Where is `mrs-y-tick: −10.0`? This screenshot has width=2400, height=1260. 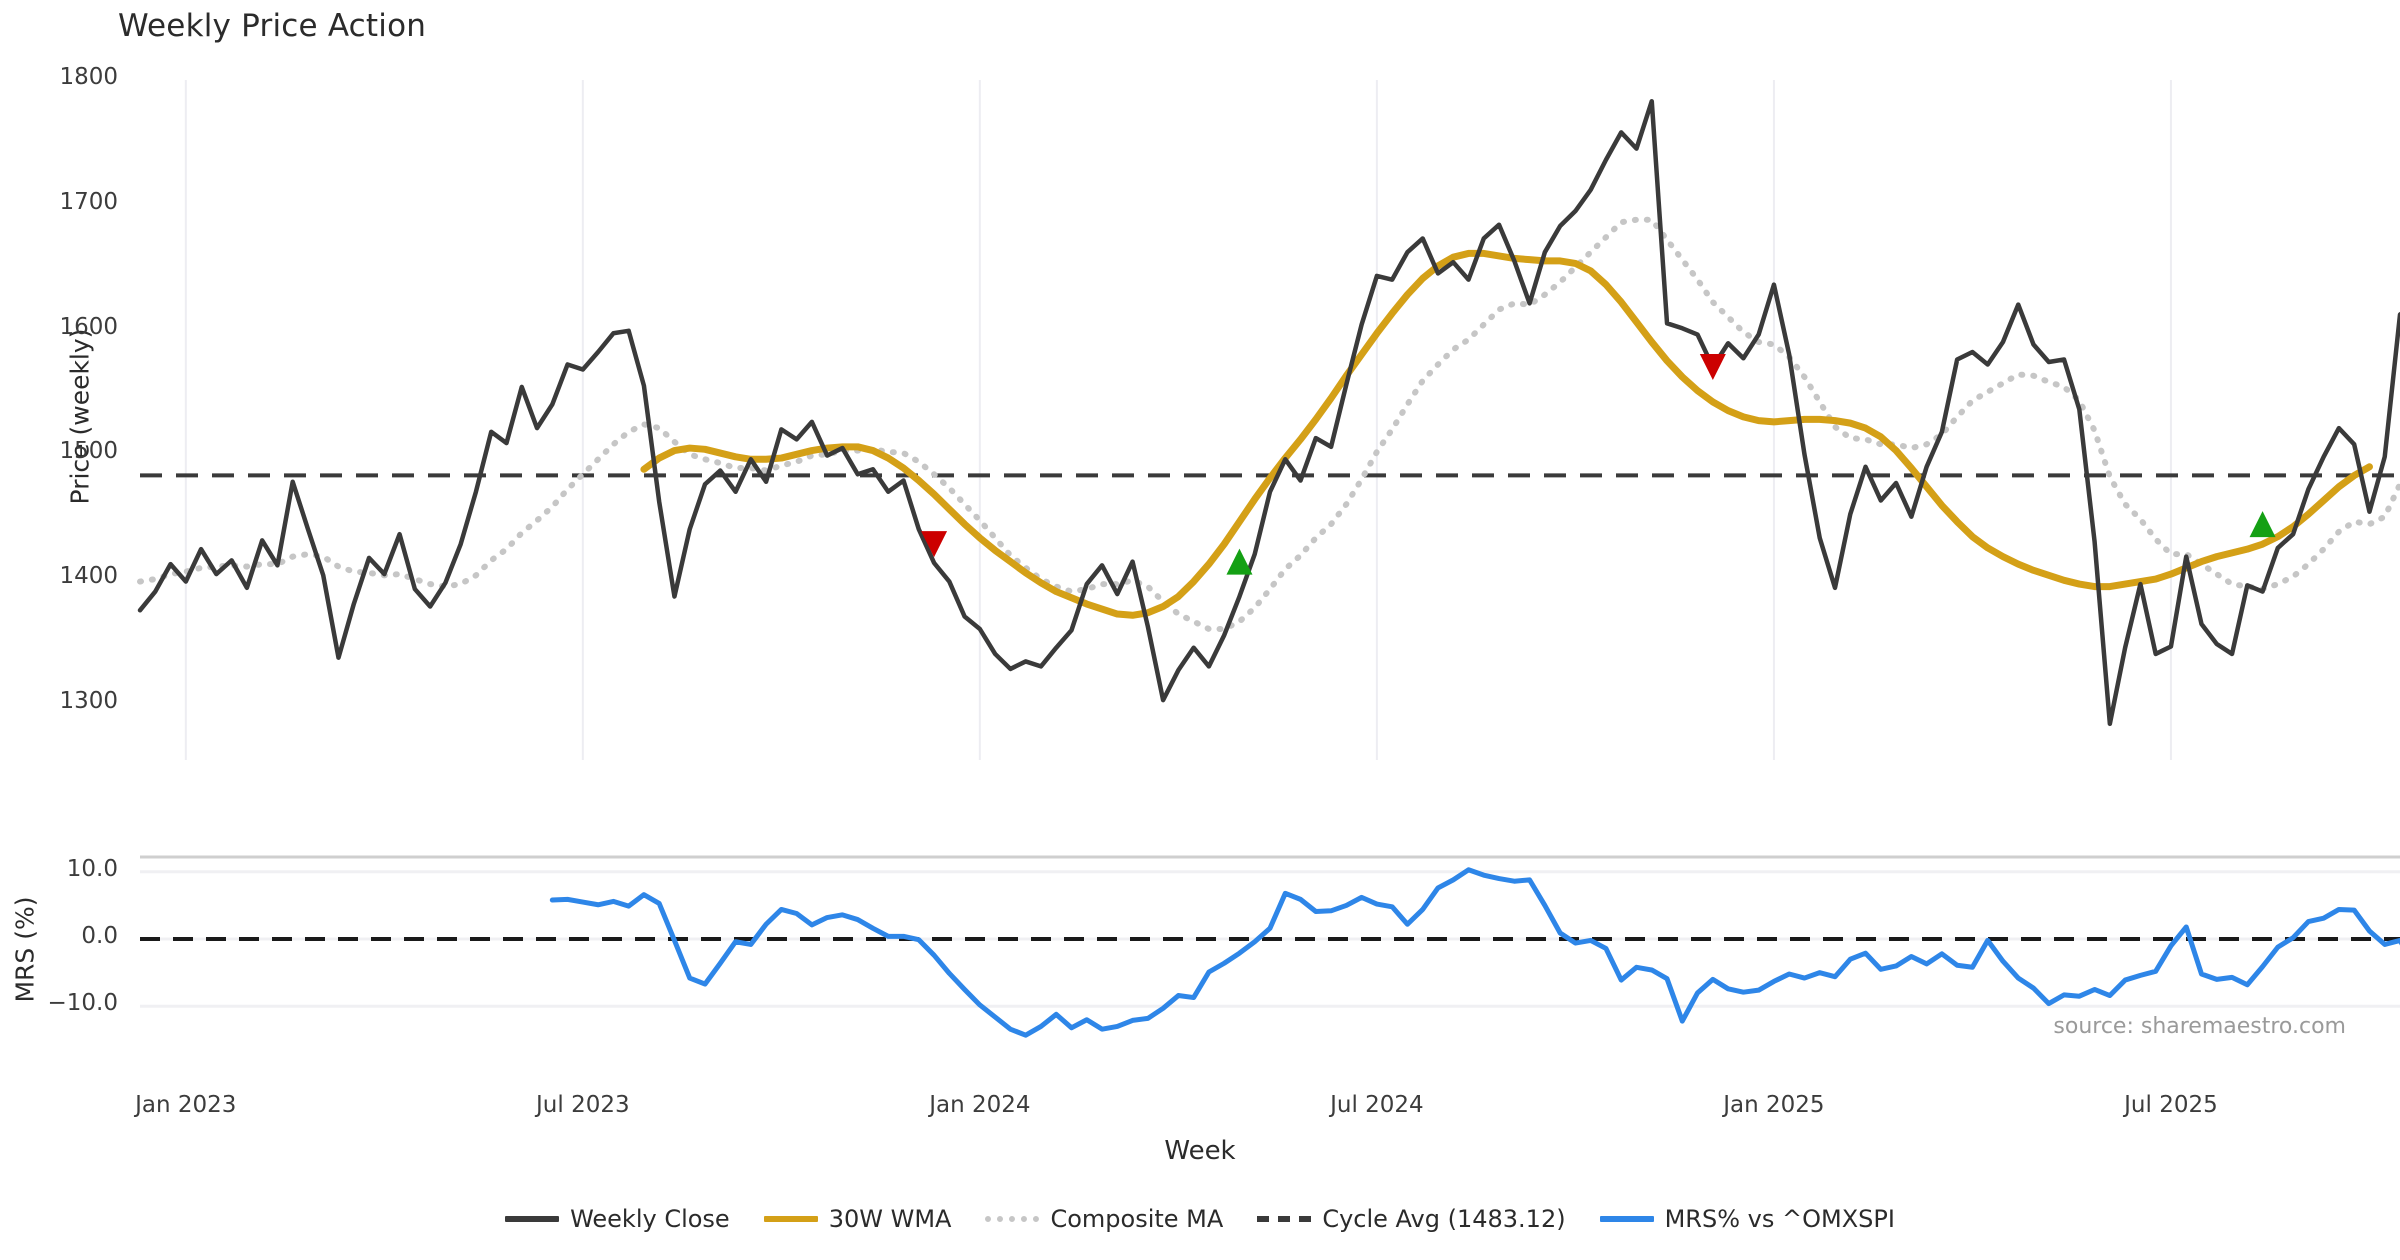 mrs-y-tick: −10.0 is located at coordinates (82, 1003).